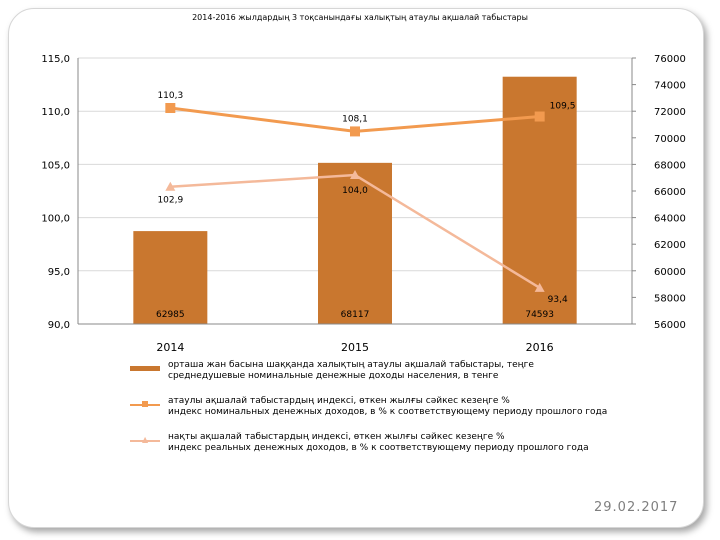  What do you see at coordinates (55, 219) in the screenshot?
I see `left-tick-label: 100,0` at bounding box center [55, 219].